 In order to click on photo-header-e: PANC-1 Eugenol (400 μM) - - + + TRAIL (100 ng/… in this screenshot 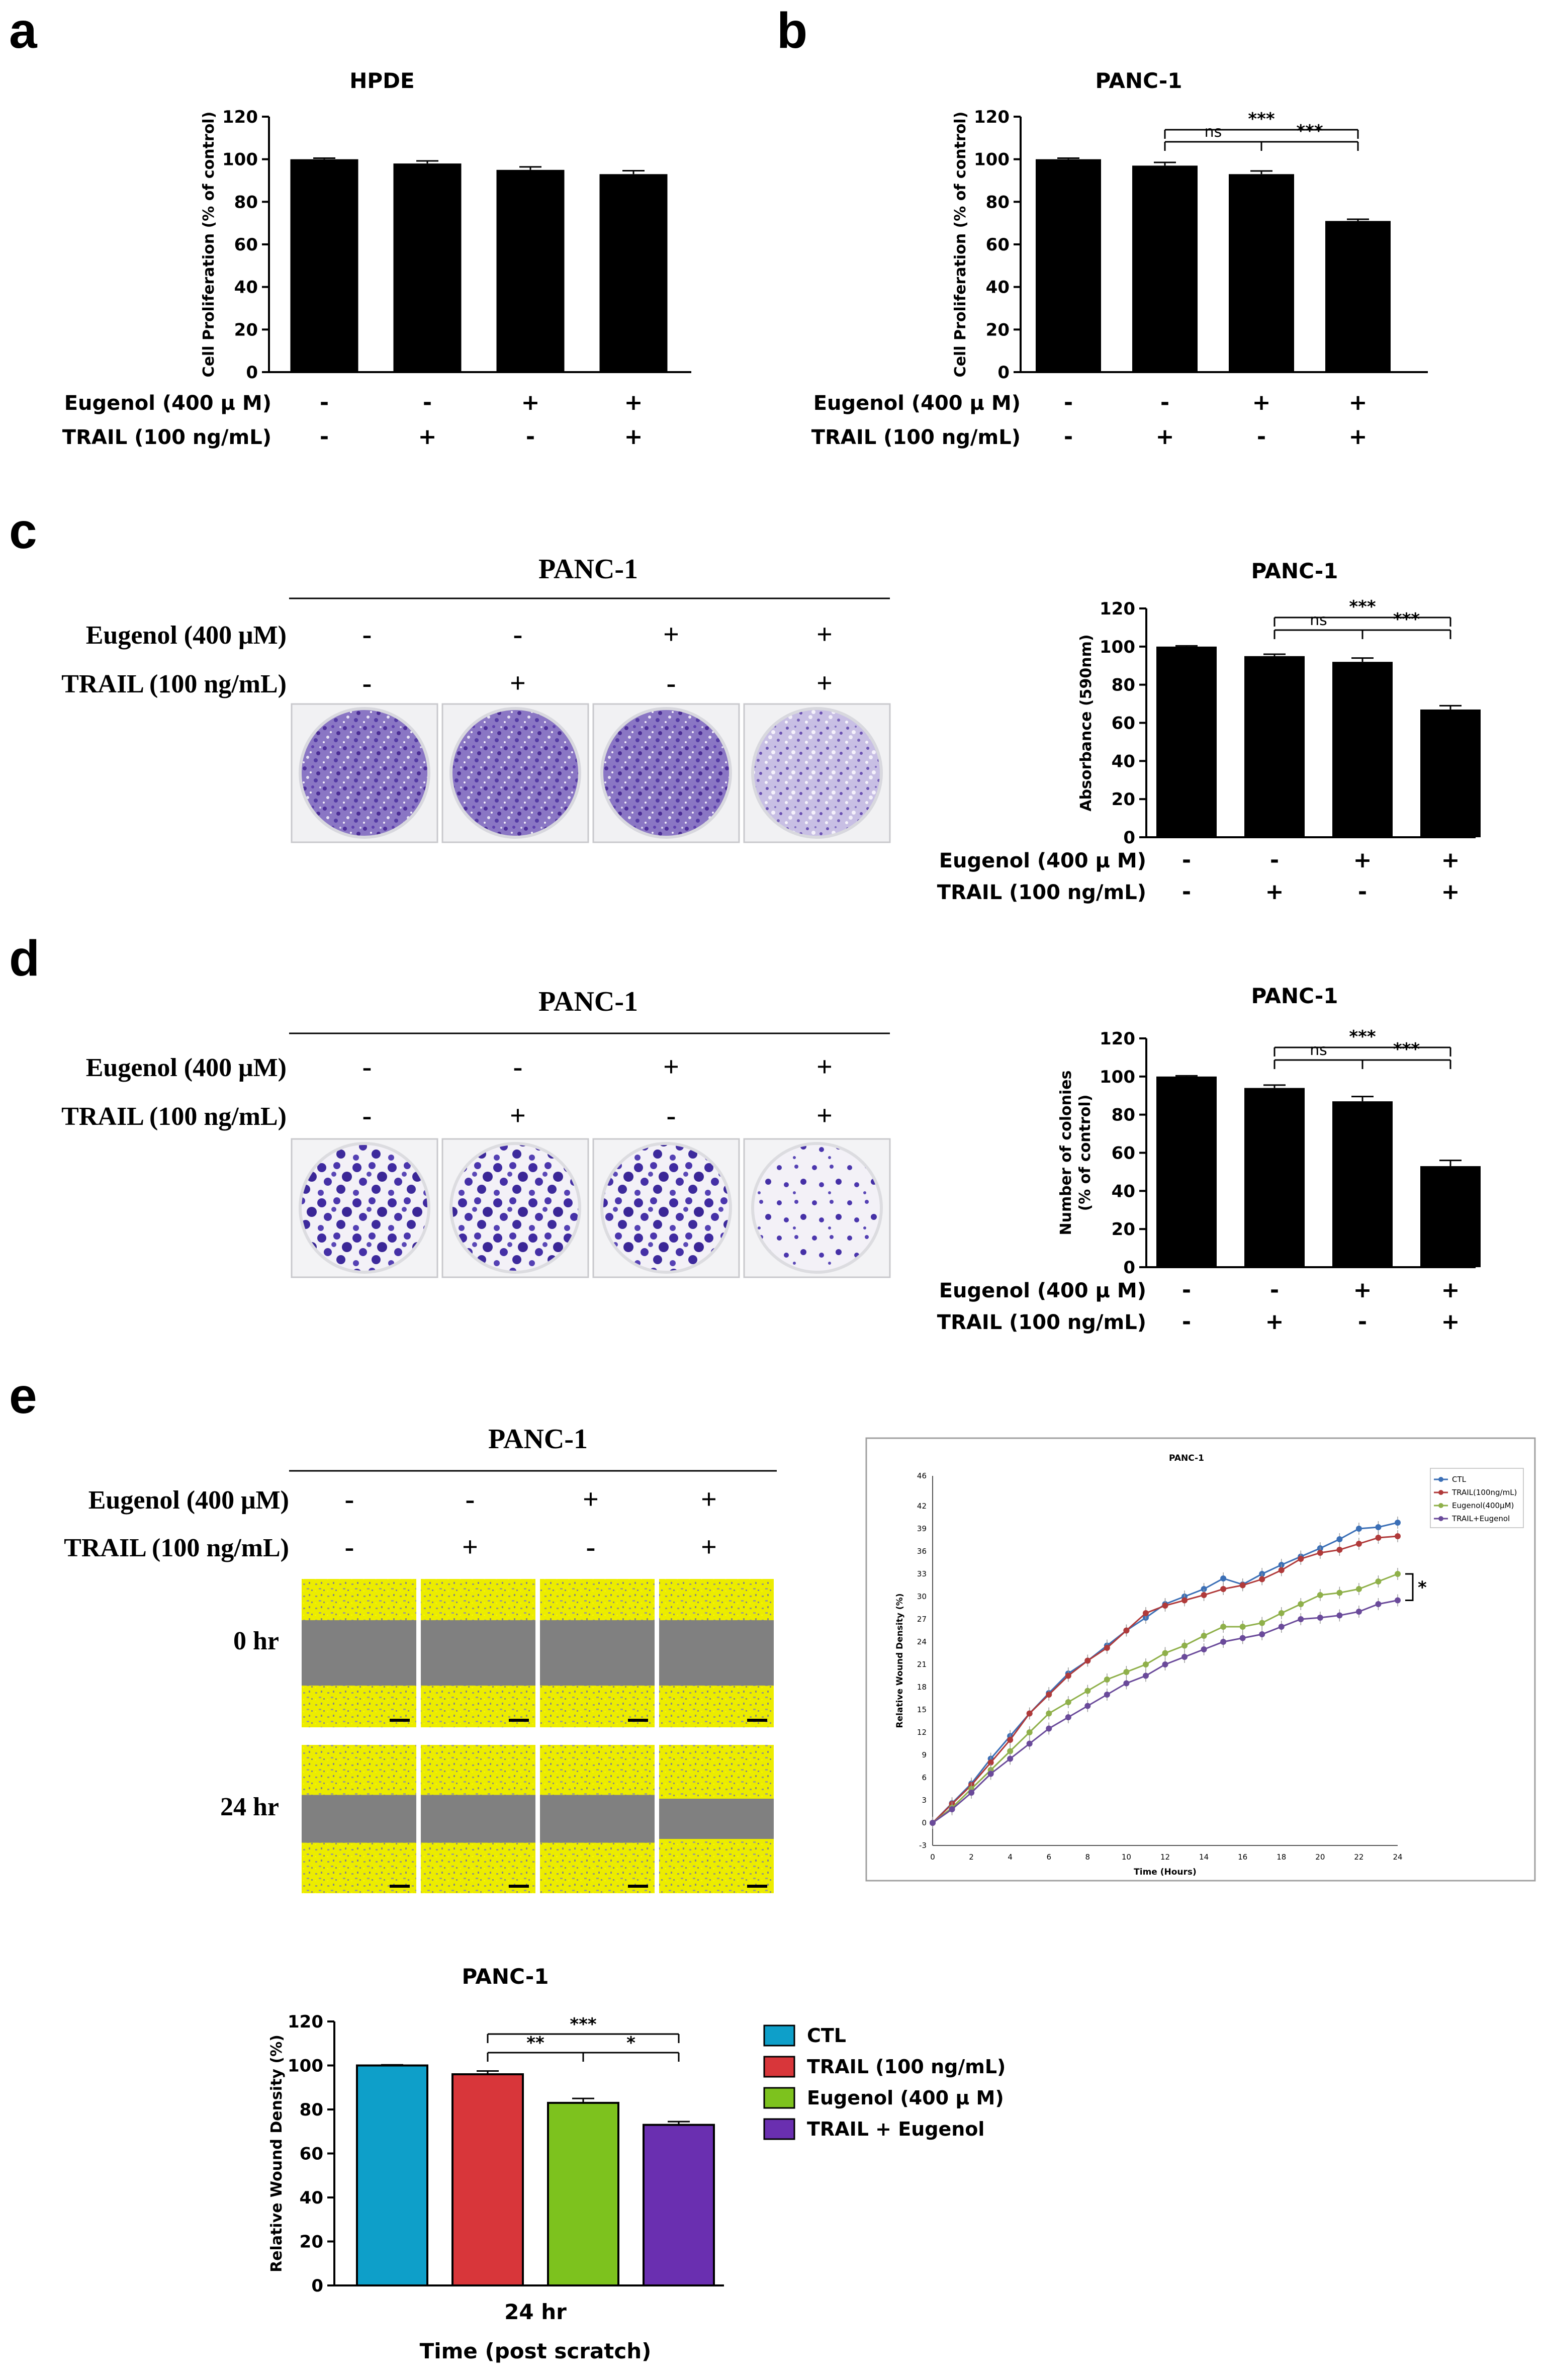, I will do `click(420, 1658)`.